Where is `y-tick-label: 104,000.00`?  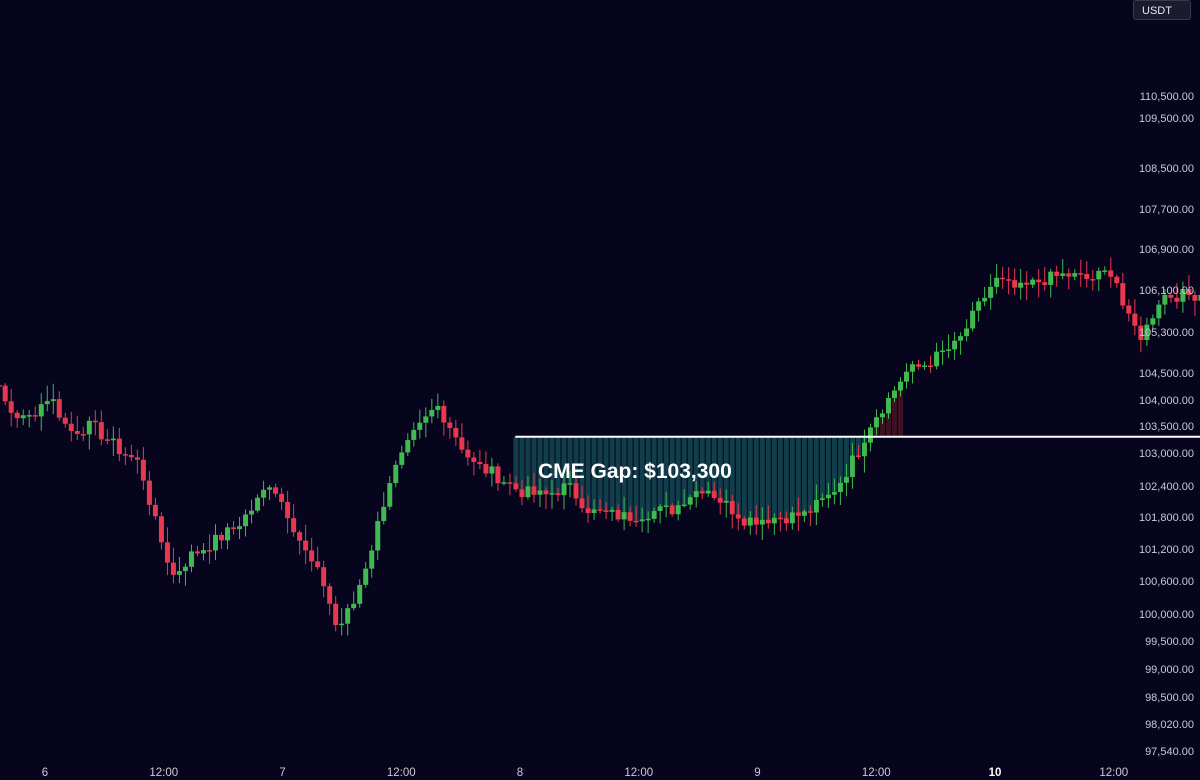 y-tick-label: 104,000.00 is located at coordinates (1166, 401).